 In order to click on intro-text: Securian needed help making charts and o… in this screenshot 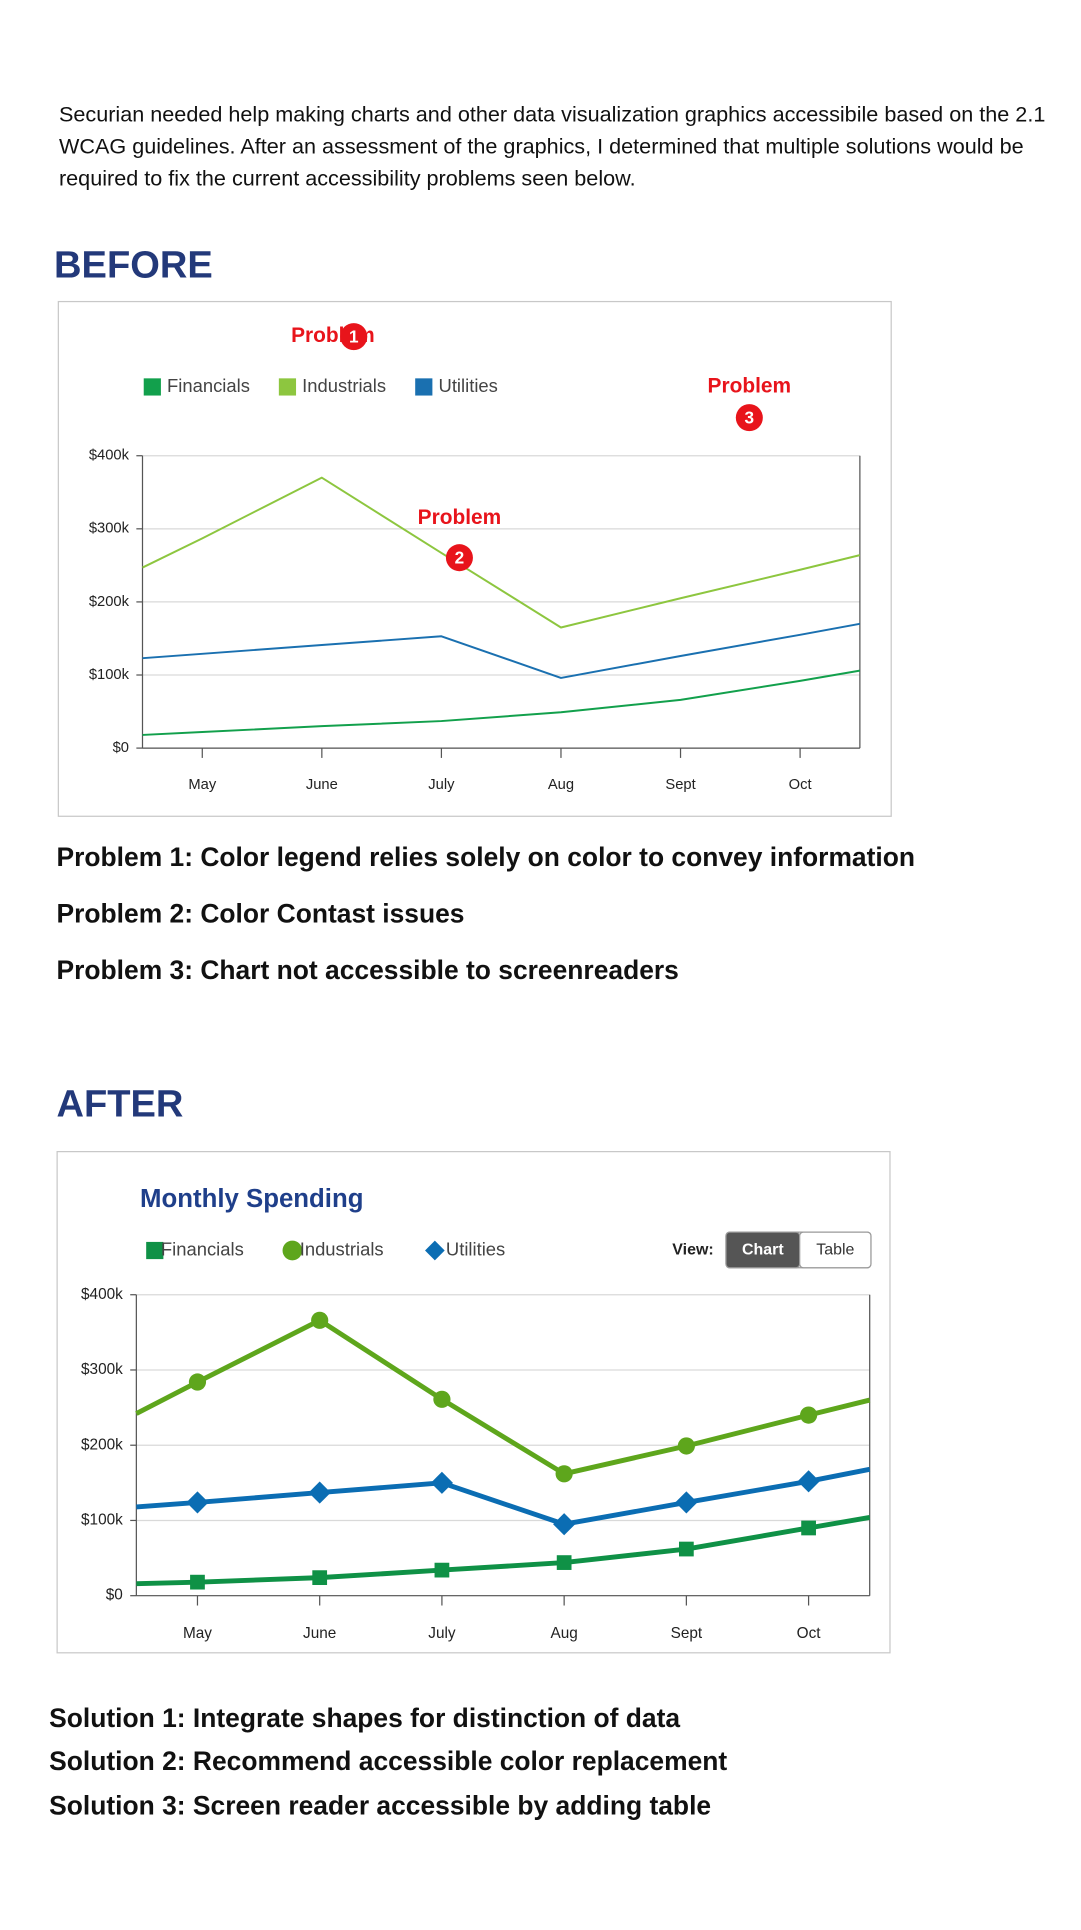, I will do `click(552, 146)`.